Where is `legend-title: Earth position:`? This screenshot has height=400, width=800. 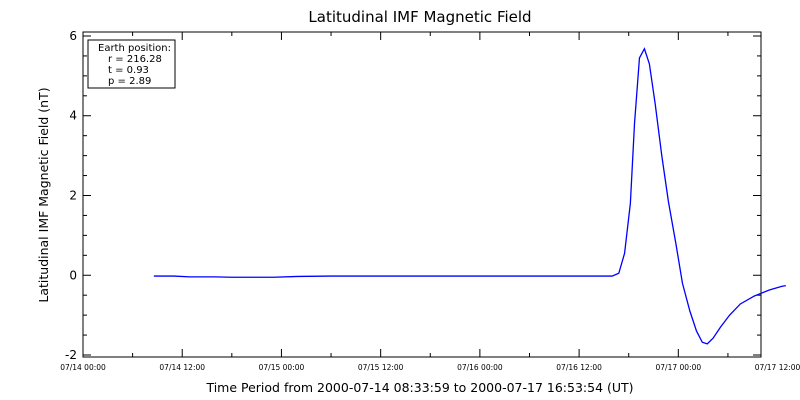
legend-title: Earth position: is located at coordinates (134, 48).